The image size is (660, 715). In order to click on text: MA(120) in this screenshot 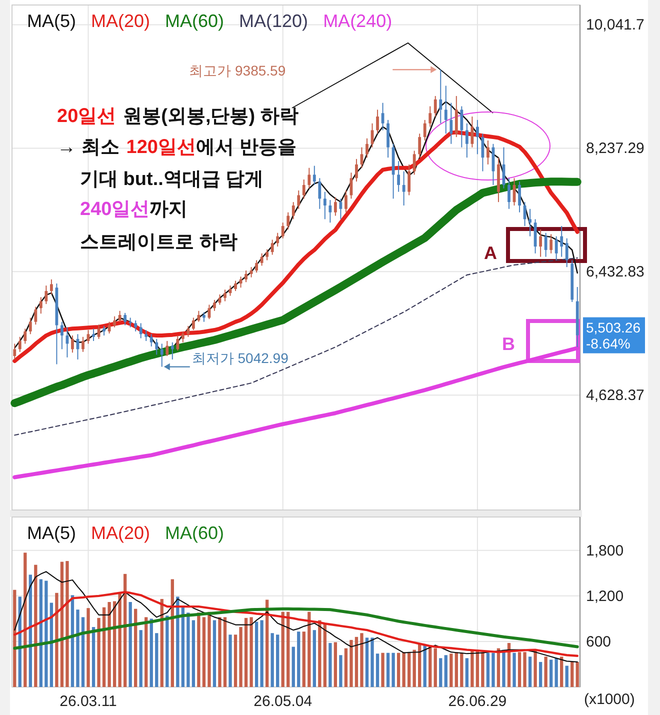, I will do `click(273, 21)`.